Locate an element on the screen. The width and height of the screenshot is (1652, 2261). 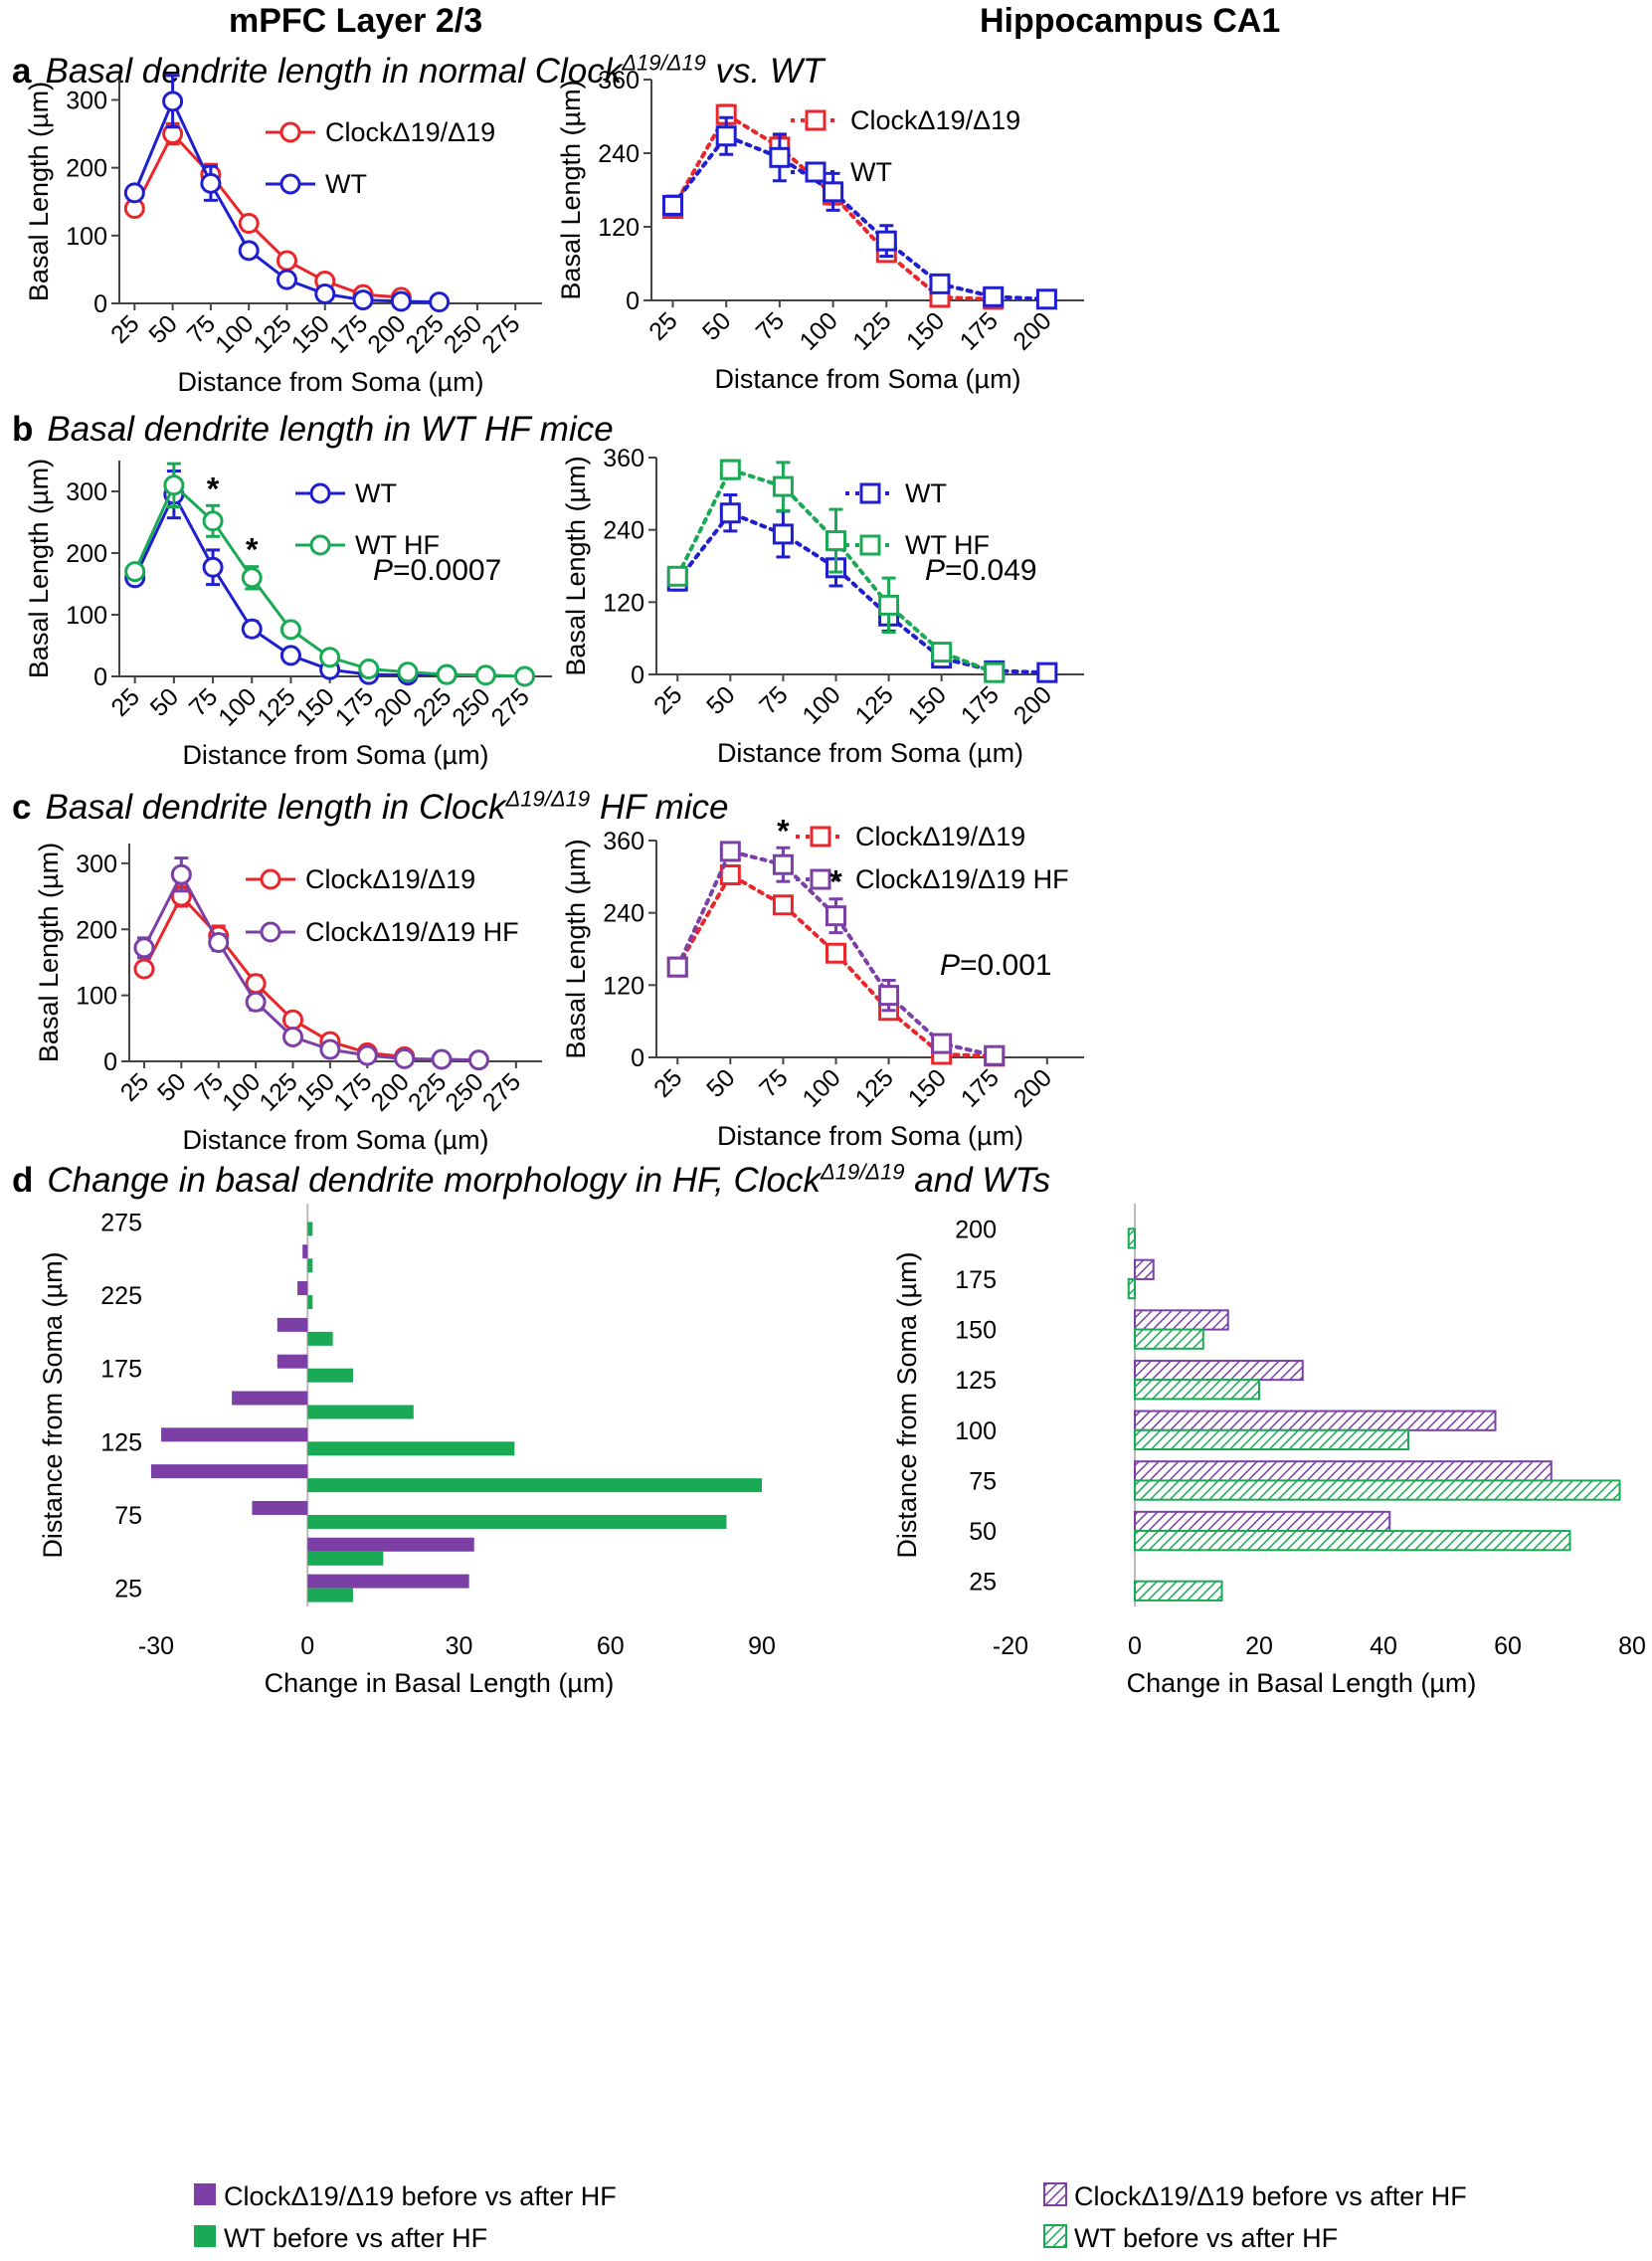
a-right-ytick-label-0: 0 is located at coordinates (633, 301).